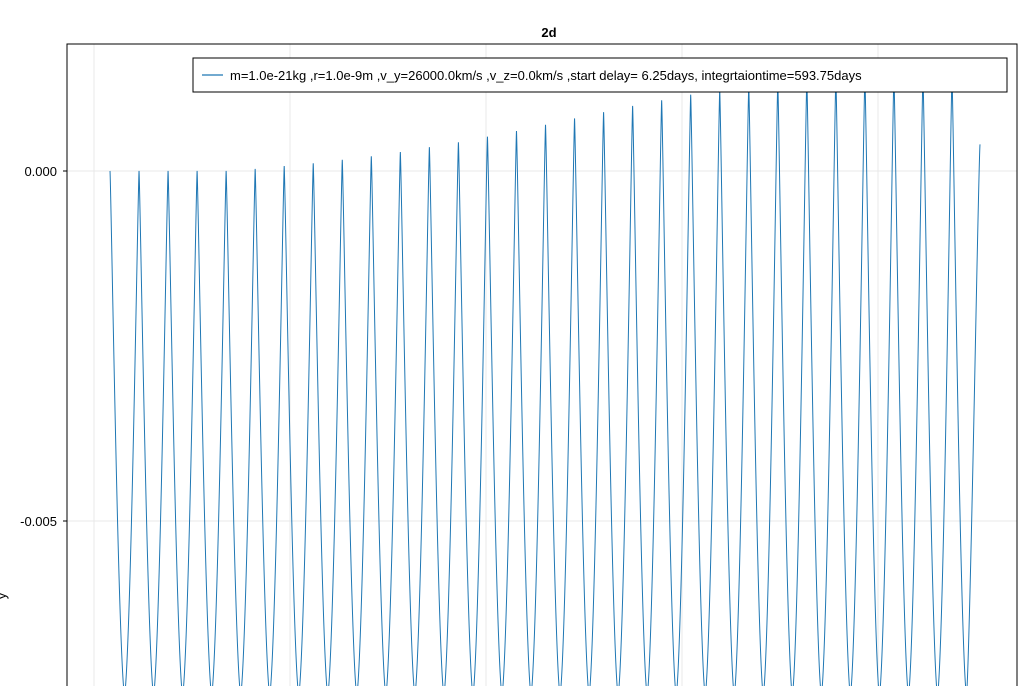 Image resolution: width=1035 pixels, height=686 pixels. What do you see at coordinates (40, 171) in the screenshot?
I see `y-tick-label: 0.000` at bounding box center [40, 171].